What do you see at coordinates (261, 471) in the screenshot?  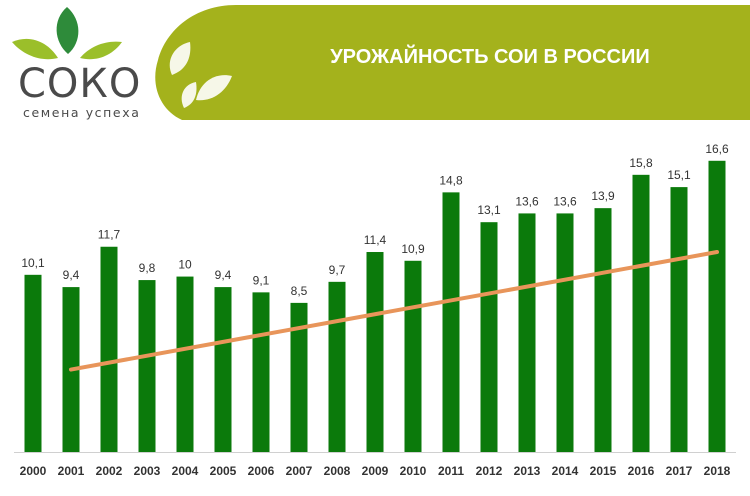 I see `x-tick-2006: 2006` at bounding box center [261, 471].